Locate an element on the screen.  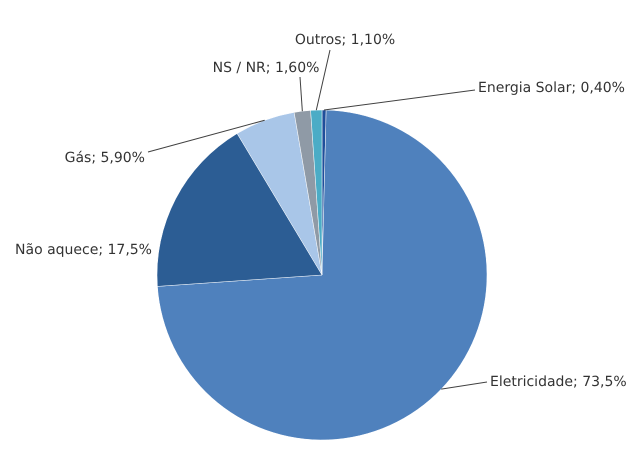
slice-label: Não aquece; 17,5% is located at coordinates (83, 250).